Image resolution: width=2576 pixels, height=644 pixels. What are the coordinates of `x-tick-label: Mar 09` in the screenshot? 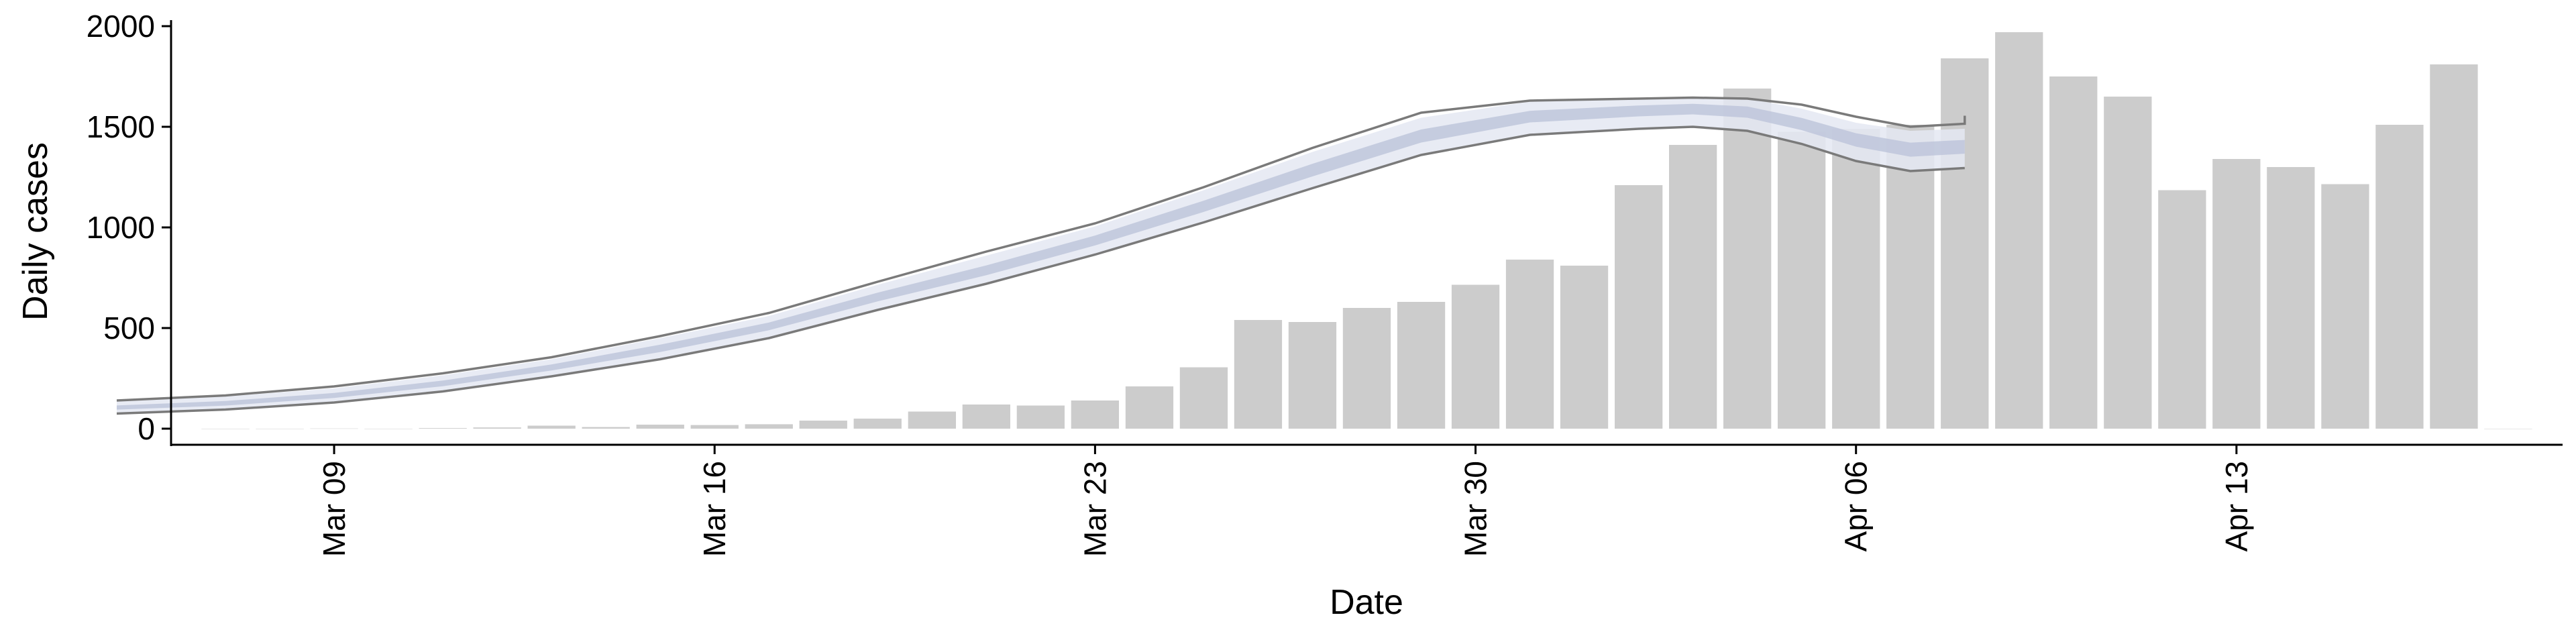 It's located at (334, 509).